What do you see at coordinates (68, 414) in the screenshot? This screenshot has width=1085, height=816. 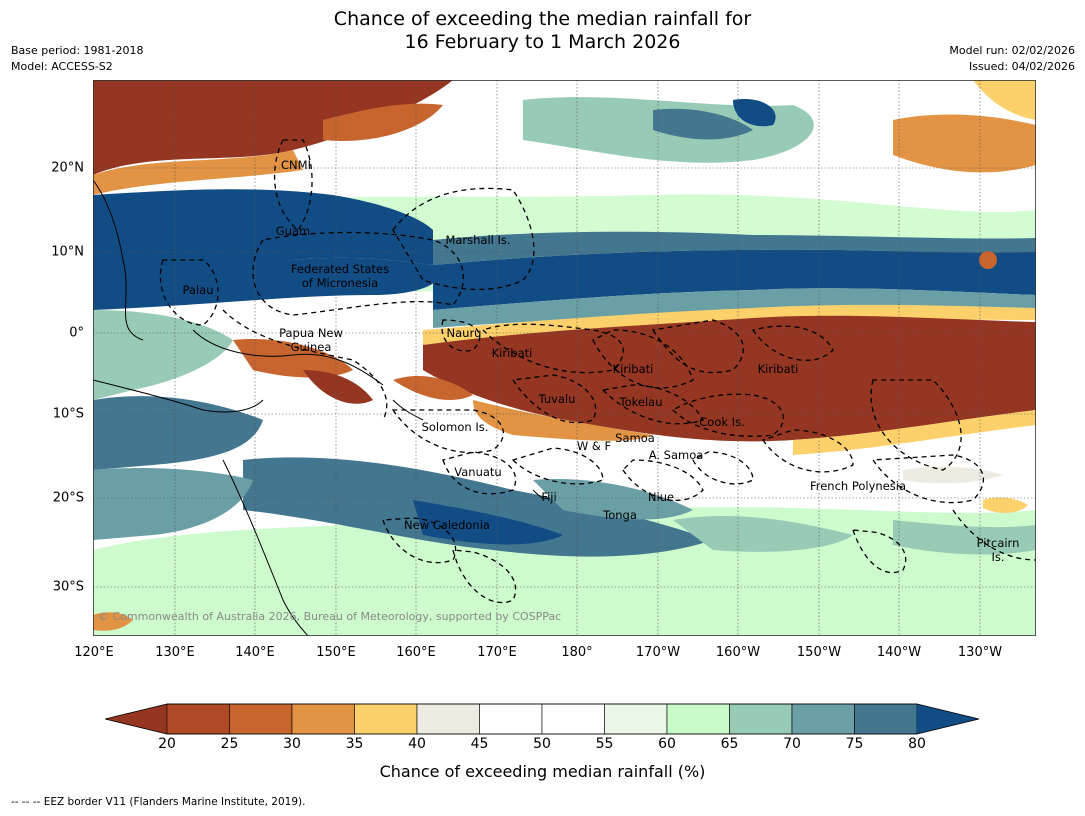 I see `lat-tick: 10°S` at bounding box center [68, 414].